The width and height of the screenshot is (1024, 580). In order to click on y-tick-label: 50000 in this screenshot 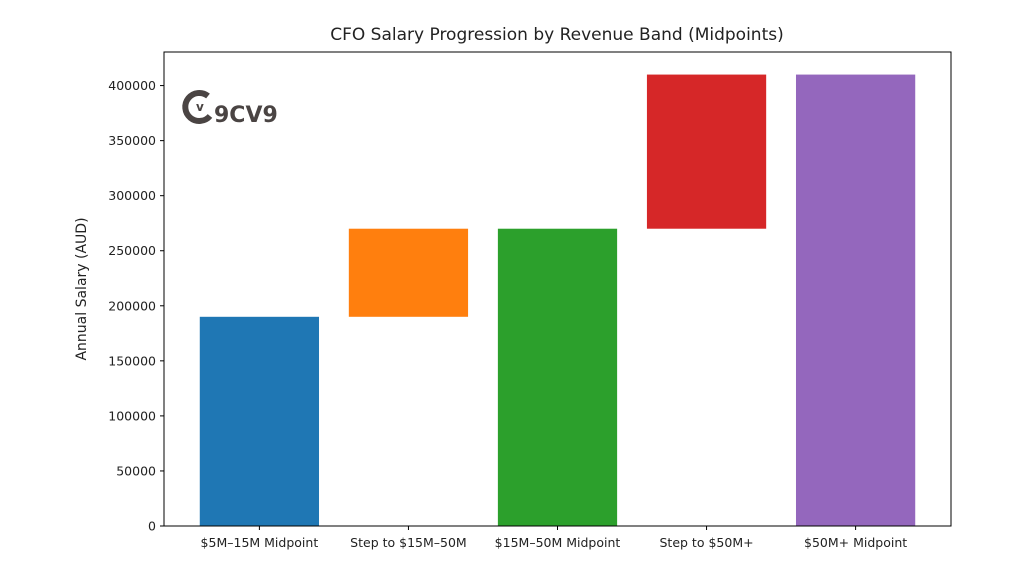, I will do `click(136, 470)`.